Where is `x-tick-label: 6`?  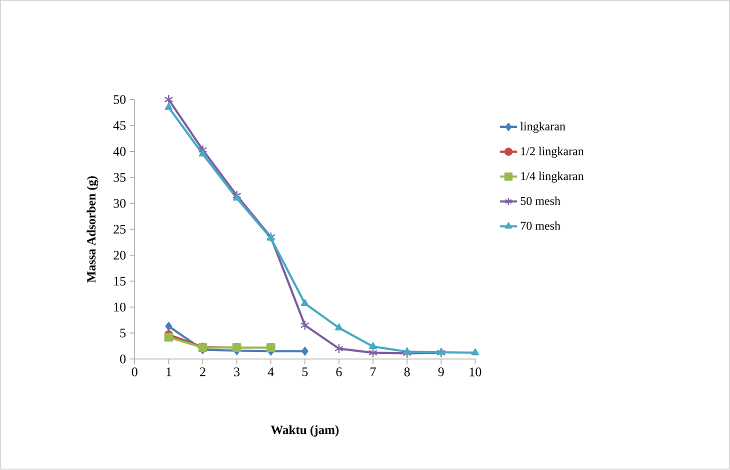 x-tick-label: 6 is located at coordinates (339, 372).